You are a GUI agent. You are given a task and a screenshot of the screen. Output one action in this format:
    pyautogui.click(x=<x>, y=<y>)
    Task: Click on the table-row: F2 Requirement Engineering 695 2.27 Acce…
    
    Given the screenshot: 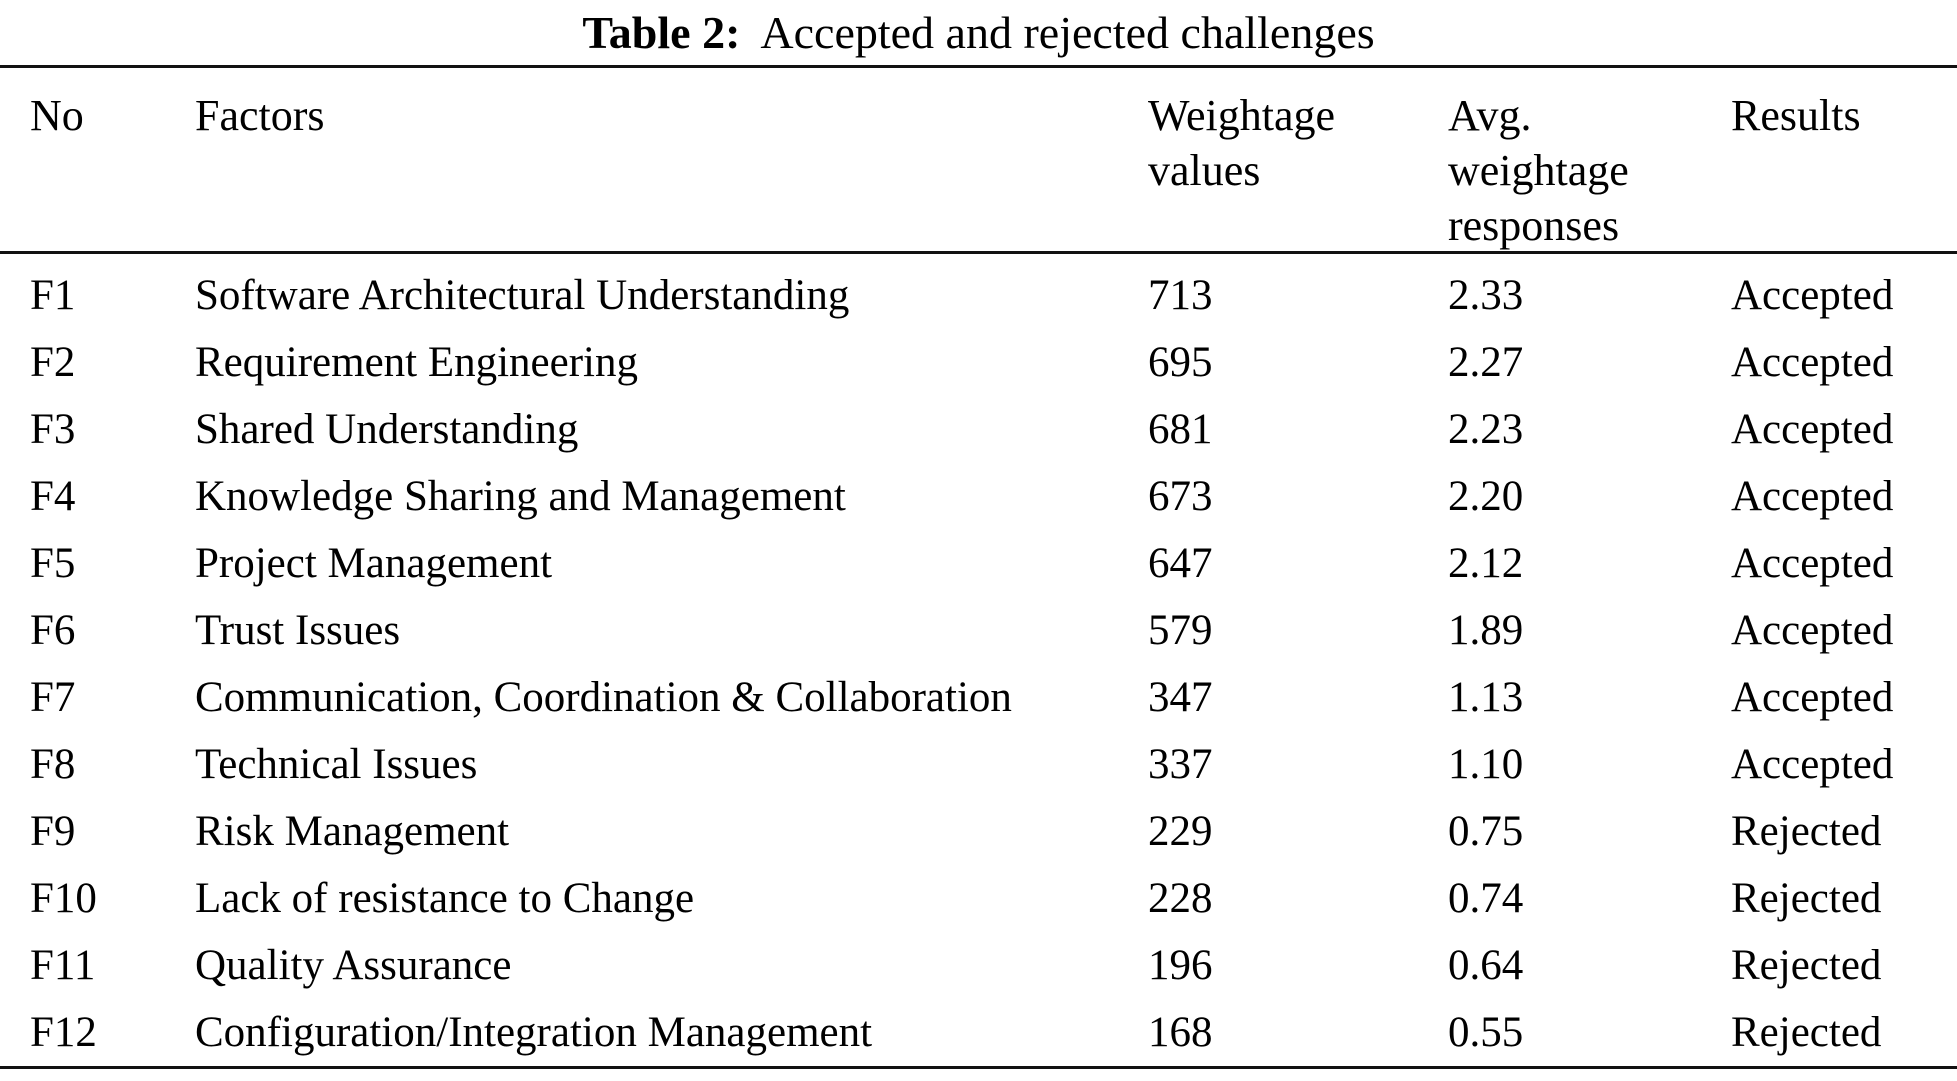 What is the action you would take?
    pyautogui.click(x=978, y=362)
    